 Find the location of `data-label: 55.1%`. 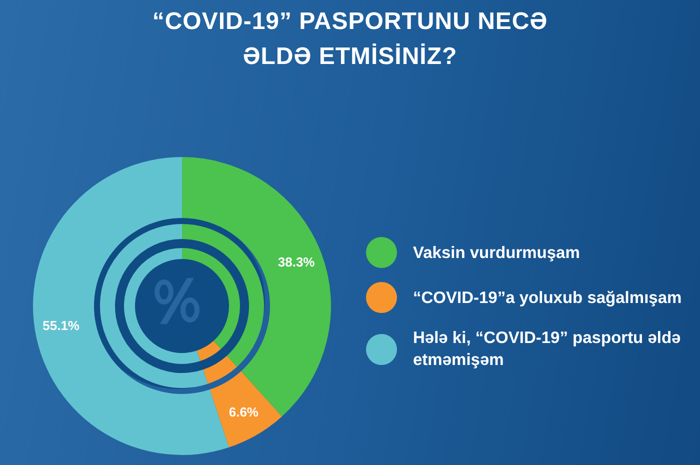

data-label: 55.1% is located at coordinates (61, 326).